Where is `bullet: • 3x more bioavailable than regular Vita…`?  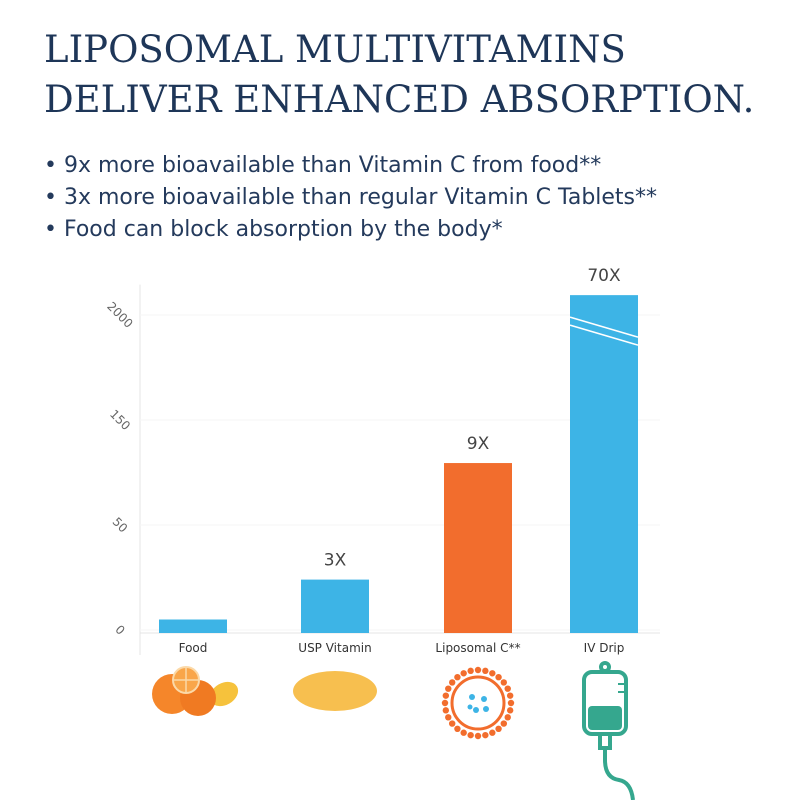 bullet: • 3x more bioavailable than regular Vita… is located at coordinates (350, 197).